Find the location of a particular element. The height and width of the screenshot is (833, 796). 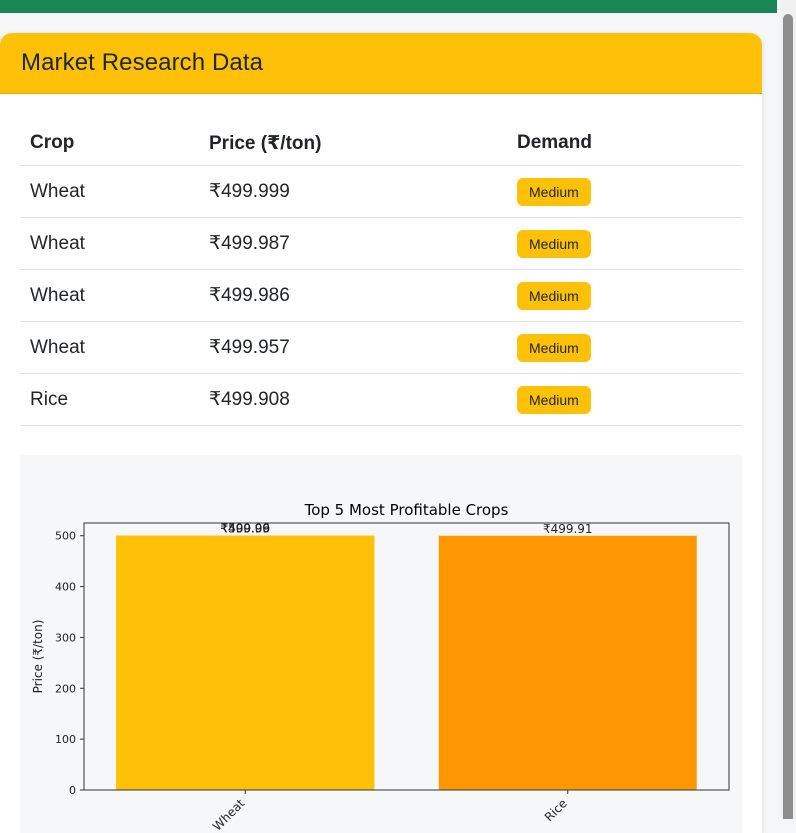

card-title: Market Research Data is located at coordinates (142, 62).